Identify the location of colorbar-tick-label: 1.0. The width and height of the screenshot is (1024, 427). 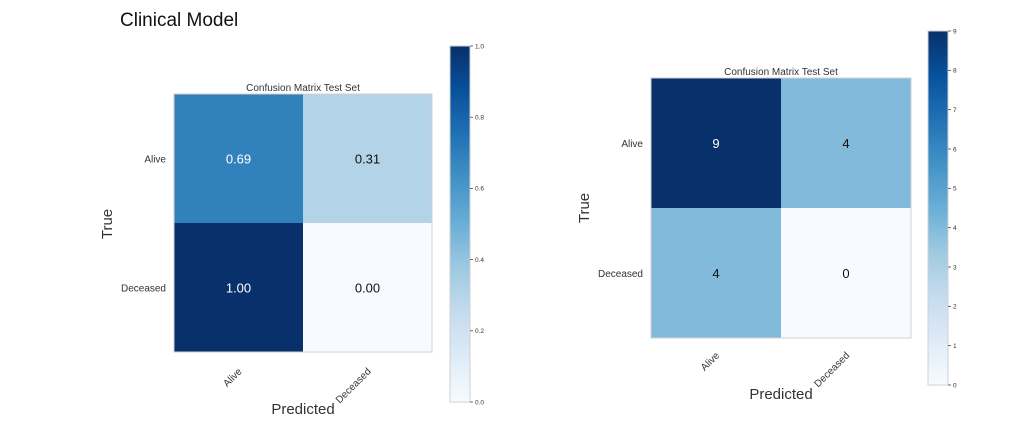
(479, 46).